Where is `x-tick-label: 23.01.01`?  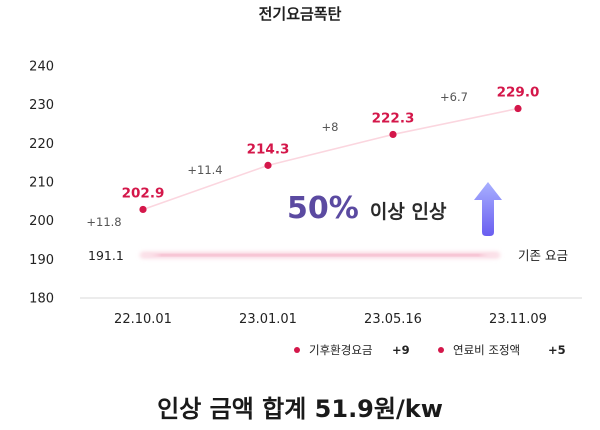 x-tick-label: 23.01.01 is located at coordinates (268, 319).